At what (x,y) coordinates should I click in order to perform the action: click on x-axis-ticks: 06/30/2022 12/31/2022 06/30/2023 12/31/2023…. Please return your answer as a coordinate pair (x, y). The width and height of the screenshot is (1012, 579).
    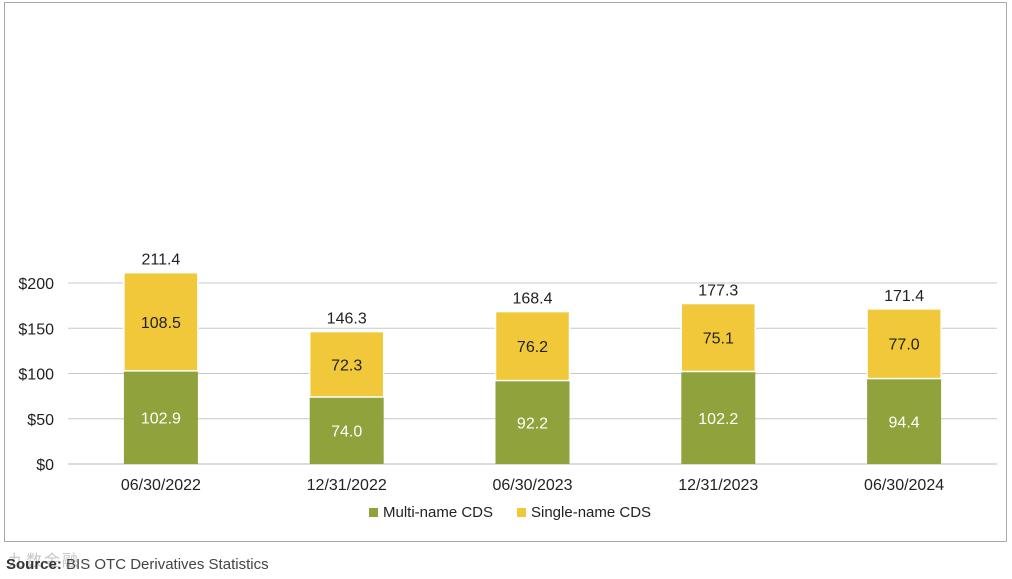
    Looking at the image, I should click on (532, 485).